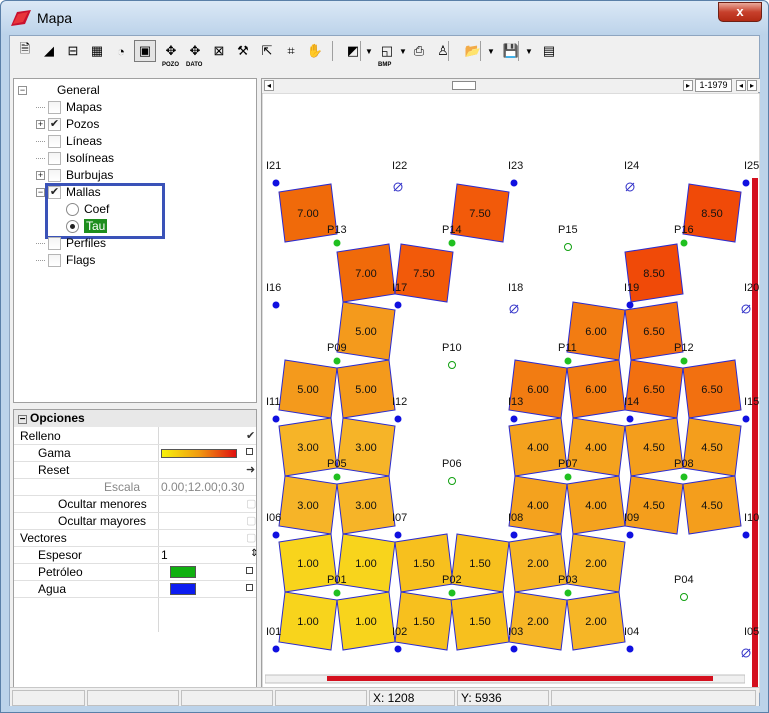 This screenshot has height=713, width=769. I want to click on checkbox-burbujas, so click(54, 175).